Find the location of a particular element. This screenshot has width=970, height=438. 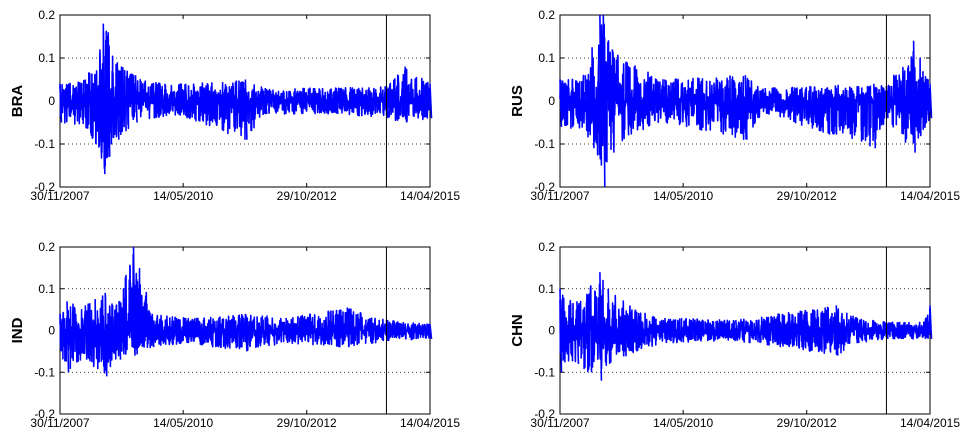

y-axis-title: CHN is located at coordinates (517, 330).